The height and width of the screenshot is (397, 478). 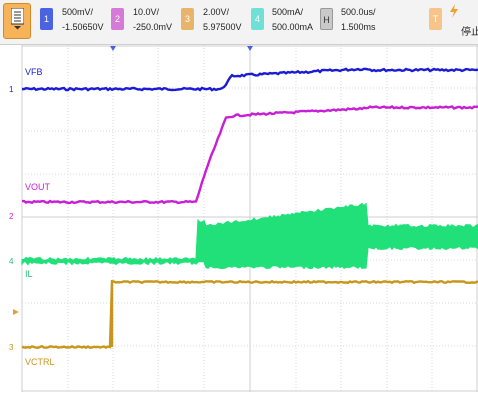 I want to click on channel-1-settings: 500mV/ -1.50650V, so click(x=83, y=21).